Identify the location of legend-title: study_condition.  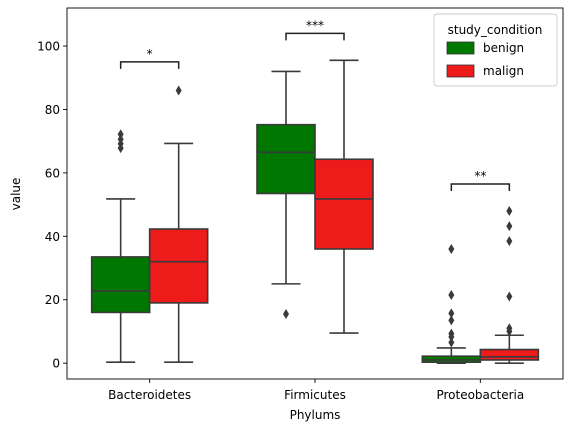
(495, 30).